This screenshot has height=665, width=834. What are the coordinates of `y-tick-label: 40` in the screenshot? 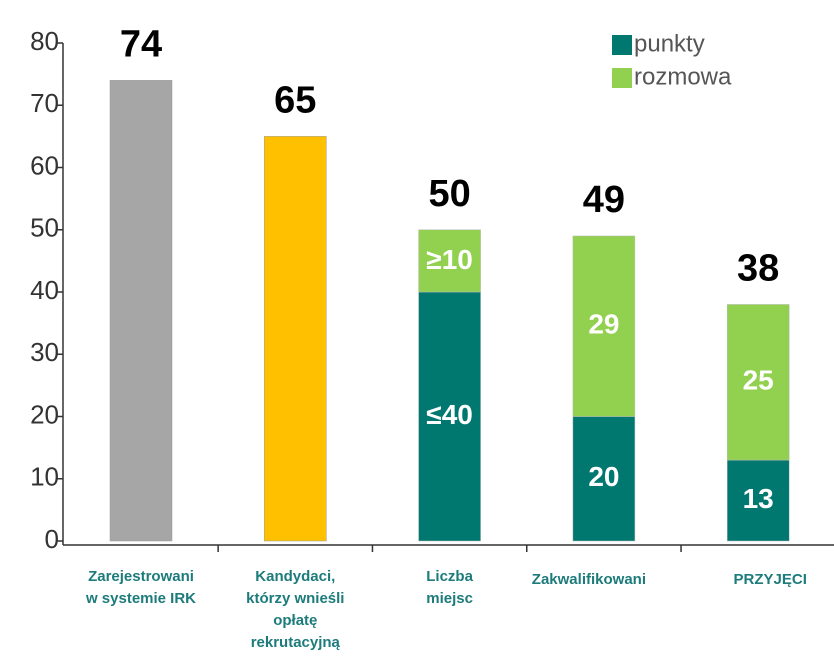 It's located at (44, 290).